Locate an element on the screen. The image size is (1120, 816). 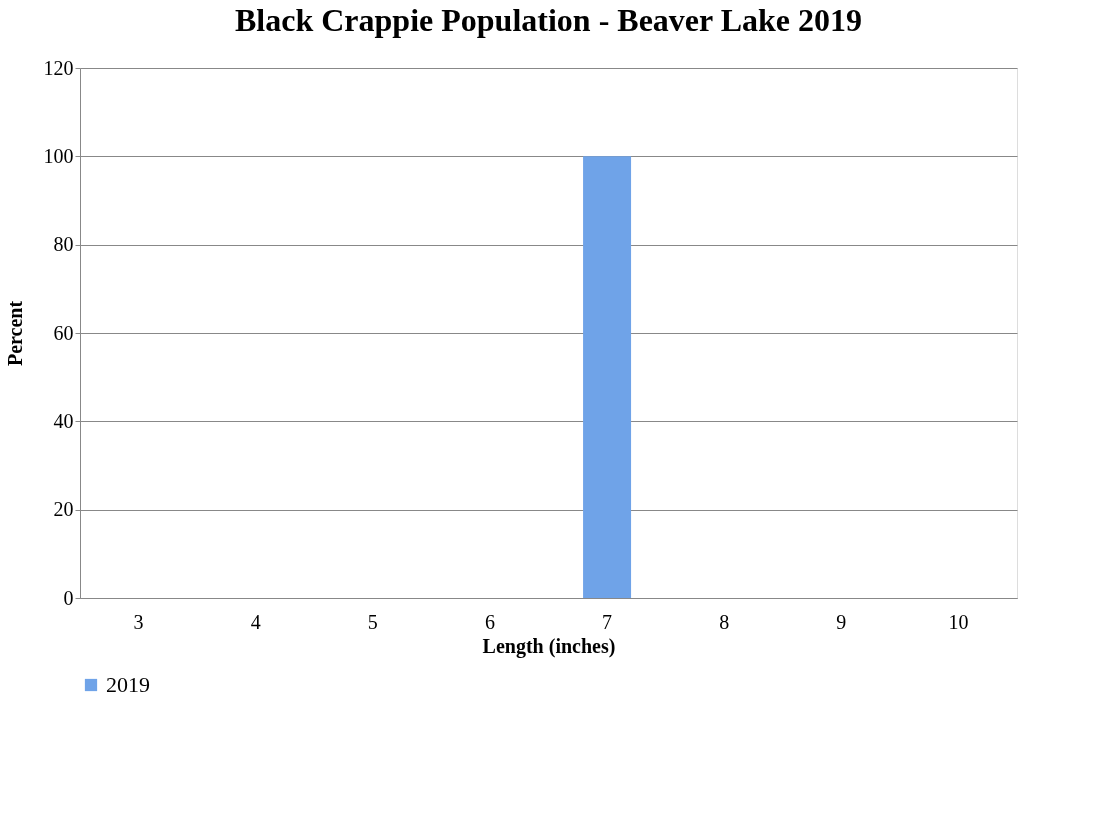
x-tick-label: 10 is located at coordinates (958, 621).